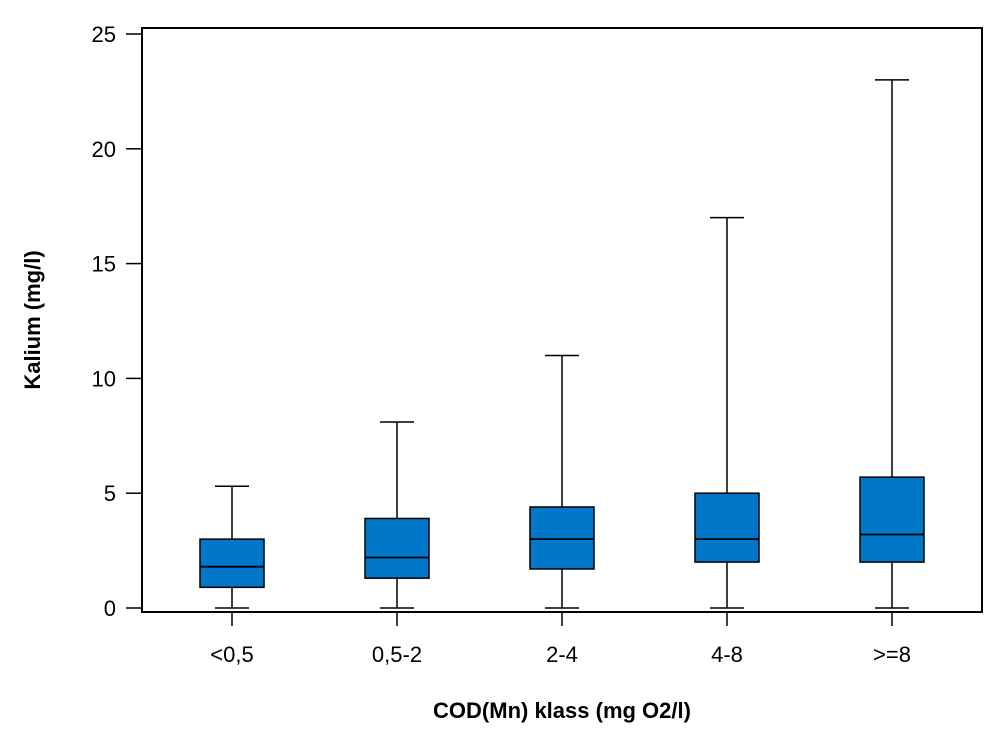  I want to click on y-tick-label: 5, so click(110, 493).